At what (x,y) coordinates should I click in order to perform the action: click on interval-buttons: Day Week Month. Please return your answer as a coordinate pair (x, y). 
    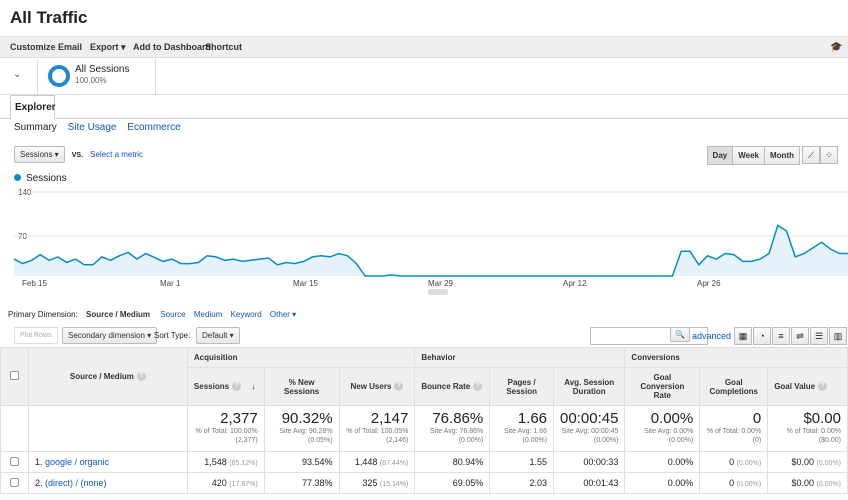
    Looking at the image, I should click on (753, 155).